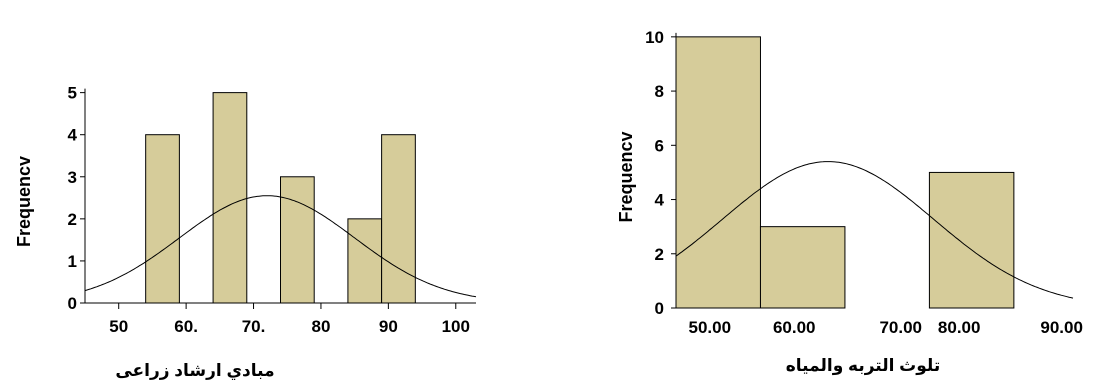 The height and width of the screenshot is (392, 1111). What do you see at coordinates (794, 327) in the screenshot?
I see `chart2-x-tick-label: 60.00` at bounding box center [794, 327].